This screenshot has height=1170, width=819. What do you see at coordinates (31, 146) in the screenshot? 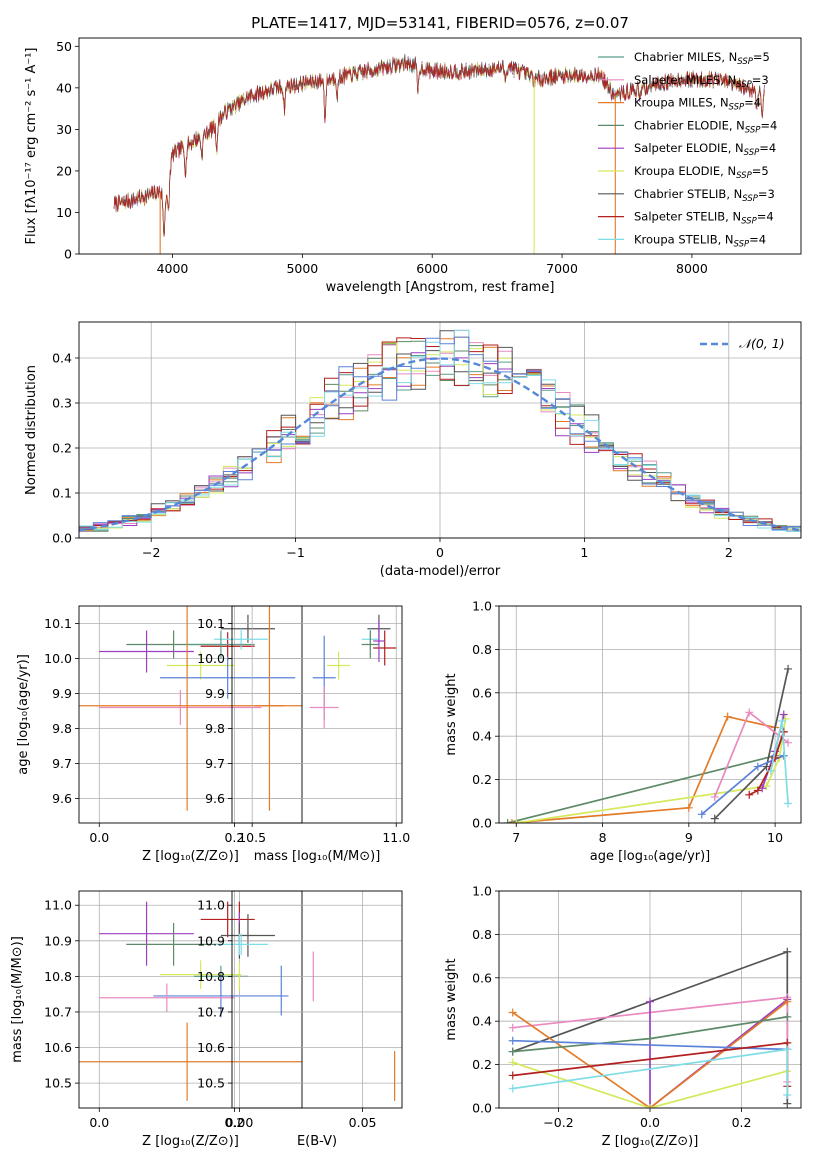
I see `y-axis-label: Flux [fλ10⁻¹⁷ erg cm⁻² s⁻¹ A⁻¹]` at bounding box center [31, 146].